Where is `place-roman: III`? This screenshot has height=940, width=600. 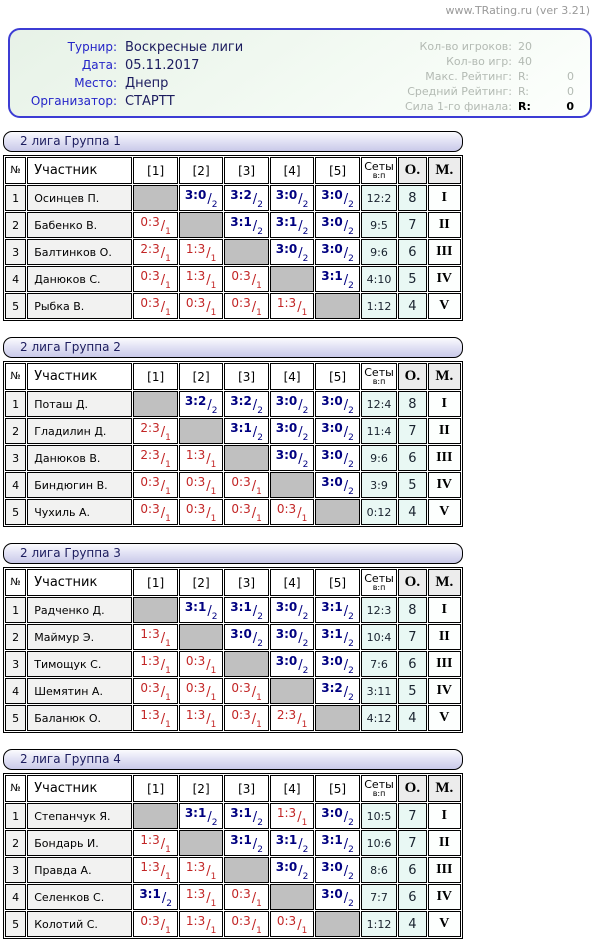
place-roman: III is located at coordinates (444, 870).